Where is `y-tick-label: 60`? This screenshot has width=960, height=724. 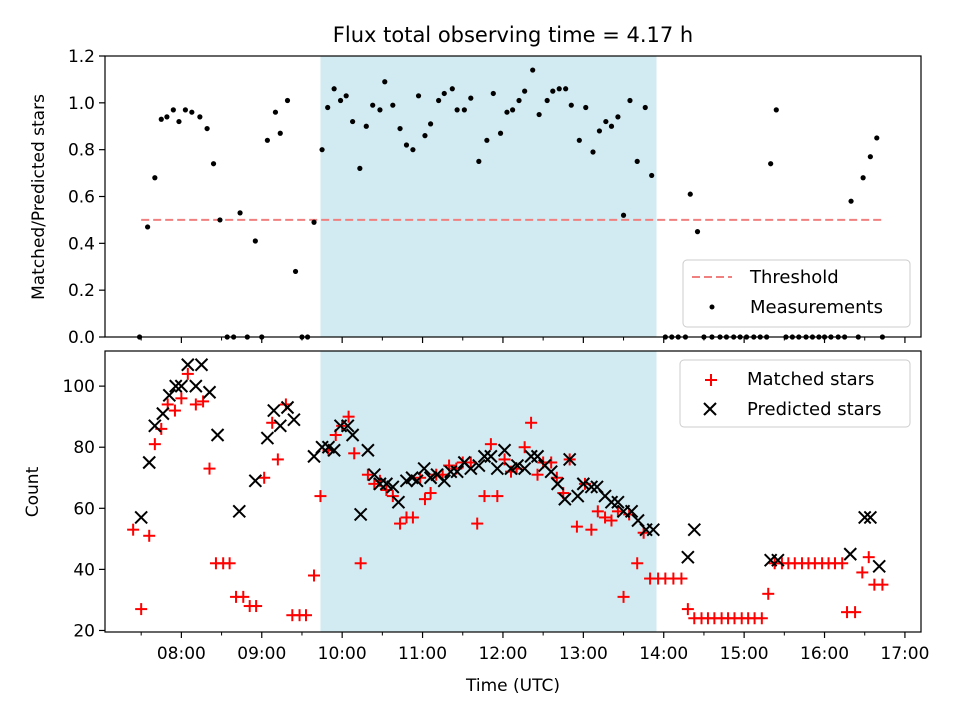
y-tick-label: 60 is located at coordinates (84, 509).